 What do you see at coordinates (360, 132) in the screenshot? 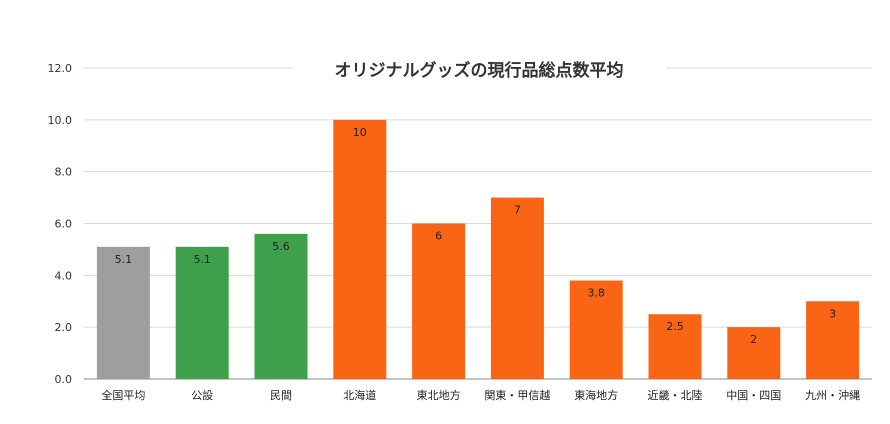
I see `data-label: 10` at bounding box center [360, 132].